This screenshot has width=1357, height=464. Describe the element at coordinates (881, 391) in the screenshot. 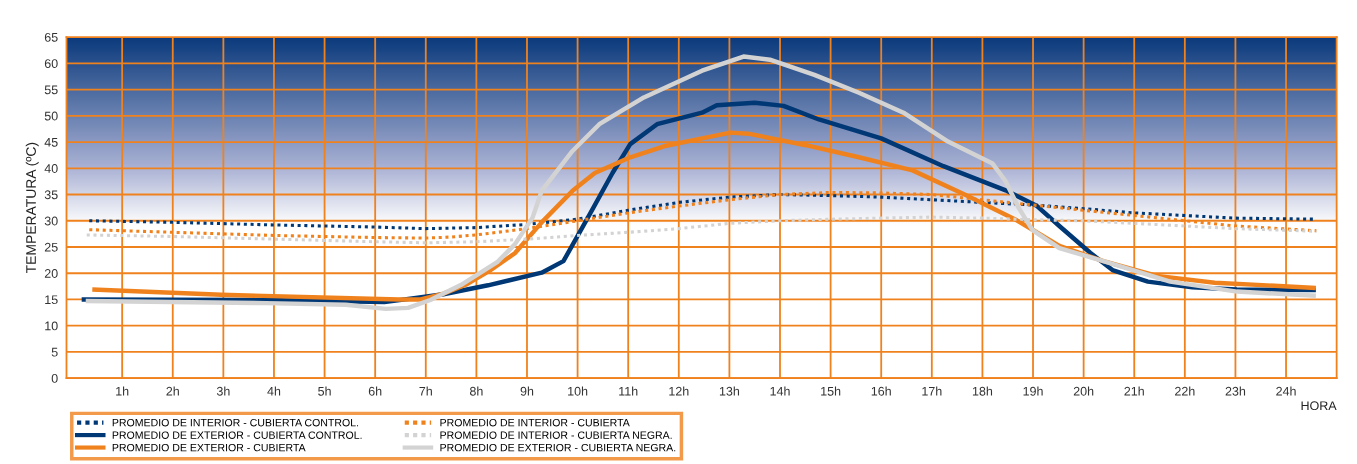

I see `x-tick-label: 16h` at that location.